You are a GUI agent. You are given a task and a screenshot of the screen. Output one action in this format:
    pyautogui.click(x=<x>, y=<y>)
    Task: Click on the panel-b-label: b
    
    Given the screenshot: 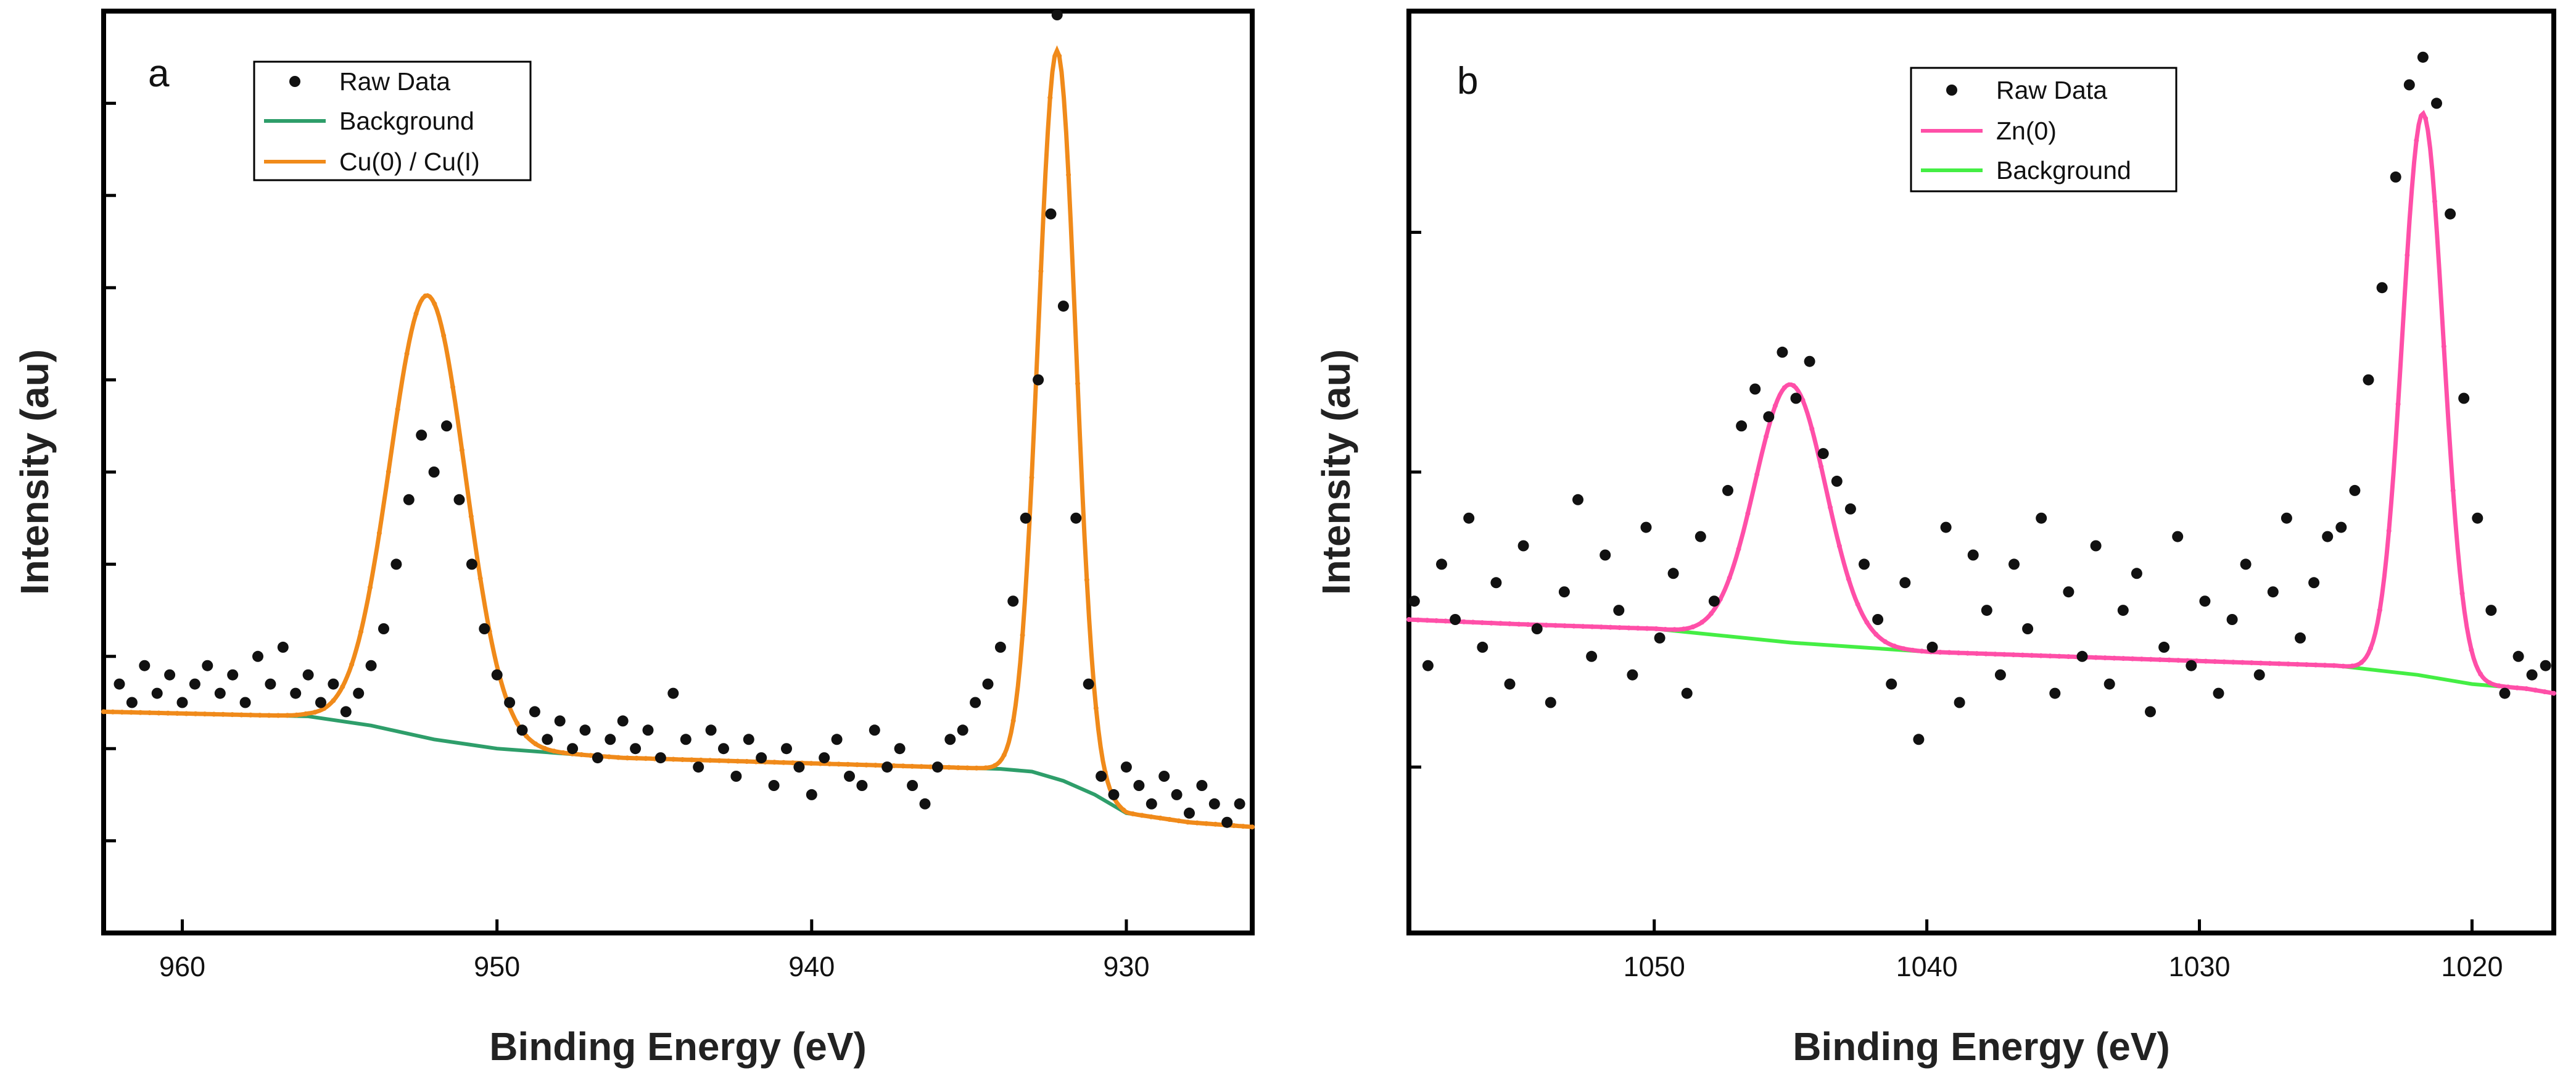 What is the action you would take?
    pyautogui.click(x=1467, y=81)
    